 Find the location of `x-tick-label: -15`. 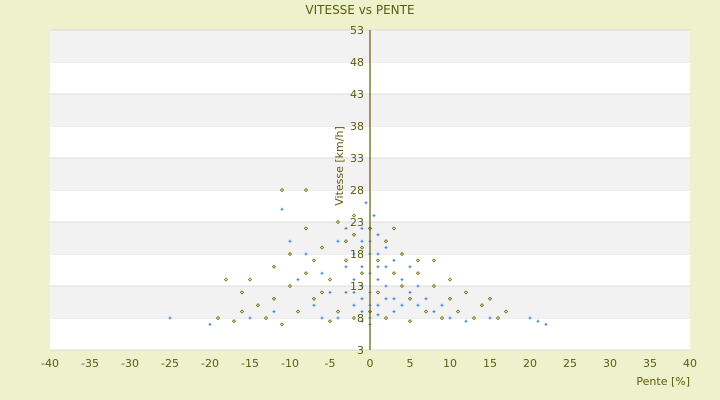

x-tick-label: -15 is located at coordinates (250, 363).